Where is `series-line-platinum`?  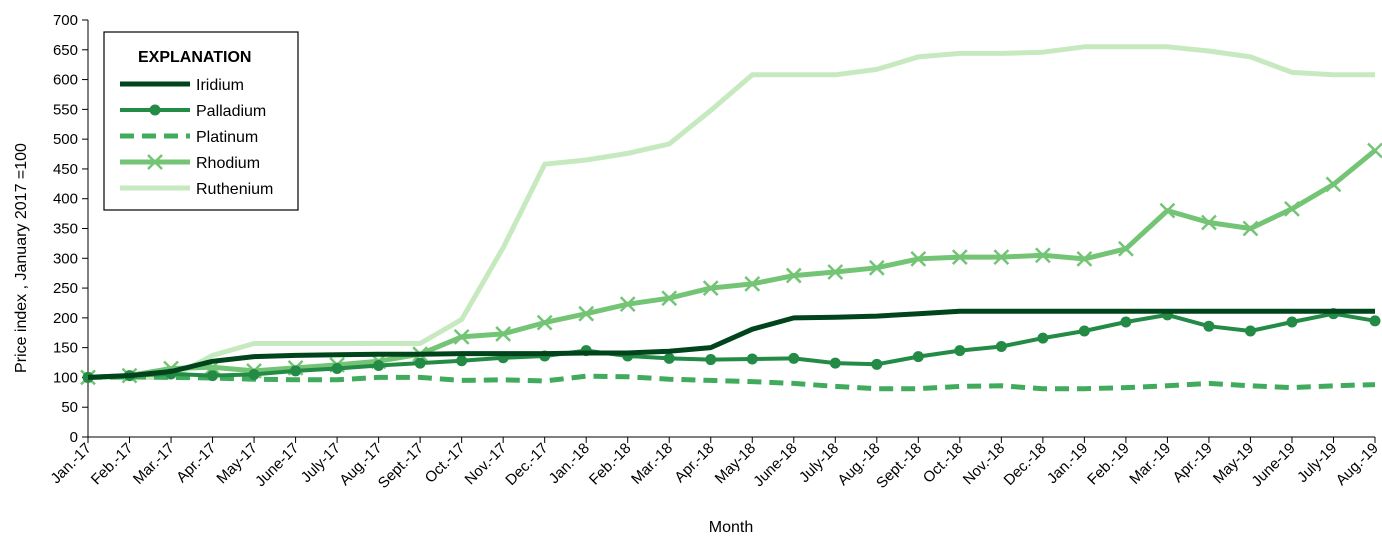 series-line-platinum is located at coordinates (731, 382).